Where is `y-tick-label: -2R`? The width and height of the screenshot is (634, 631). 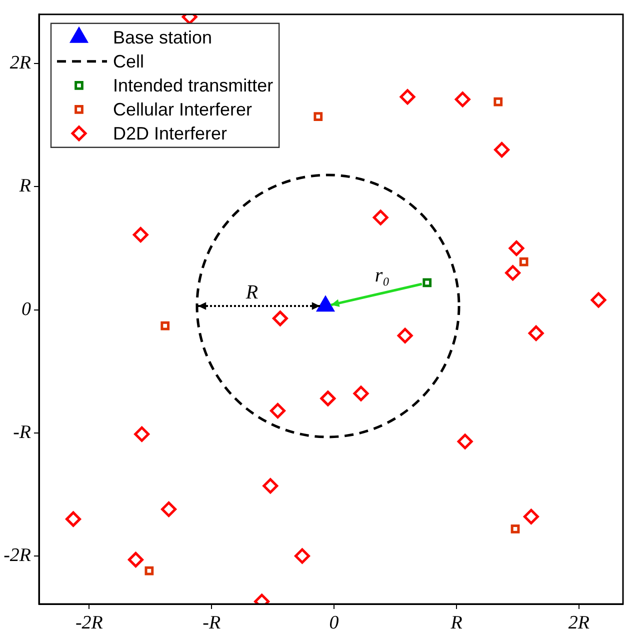 y-tick-label: -2R is located at coordinates (18, 555).